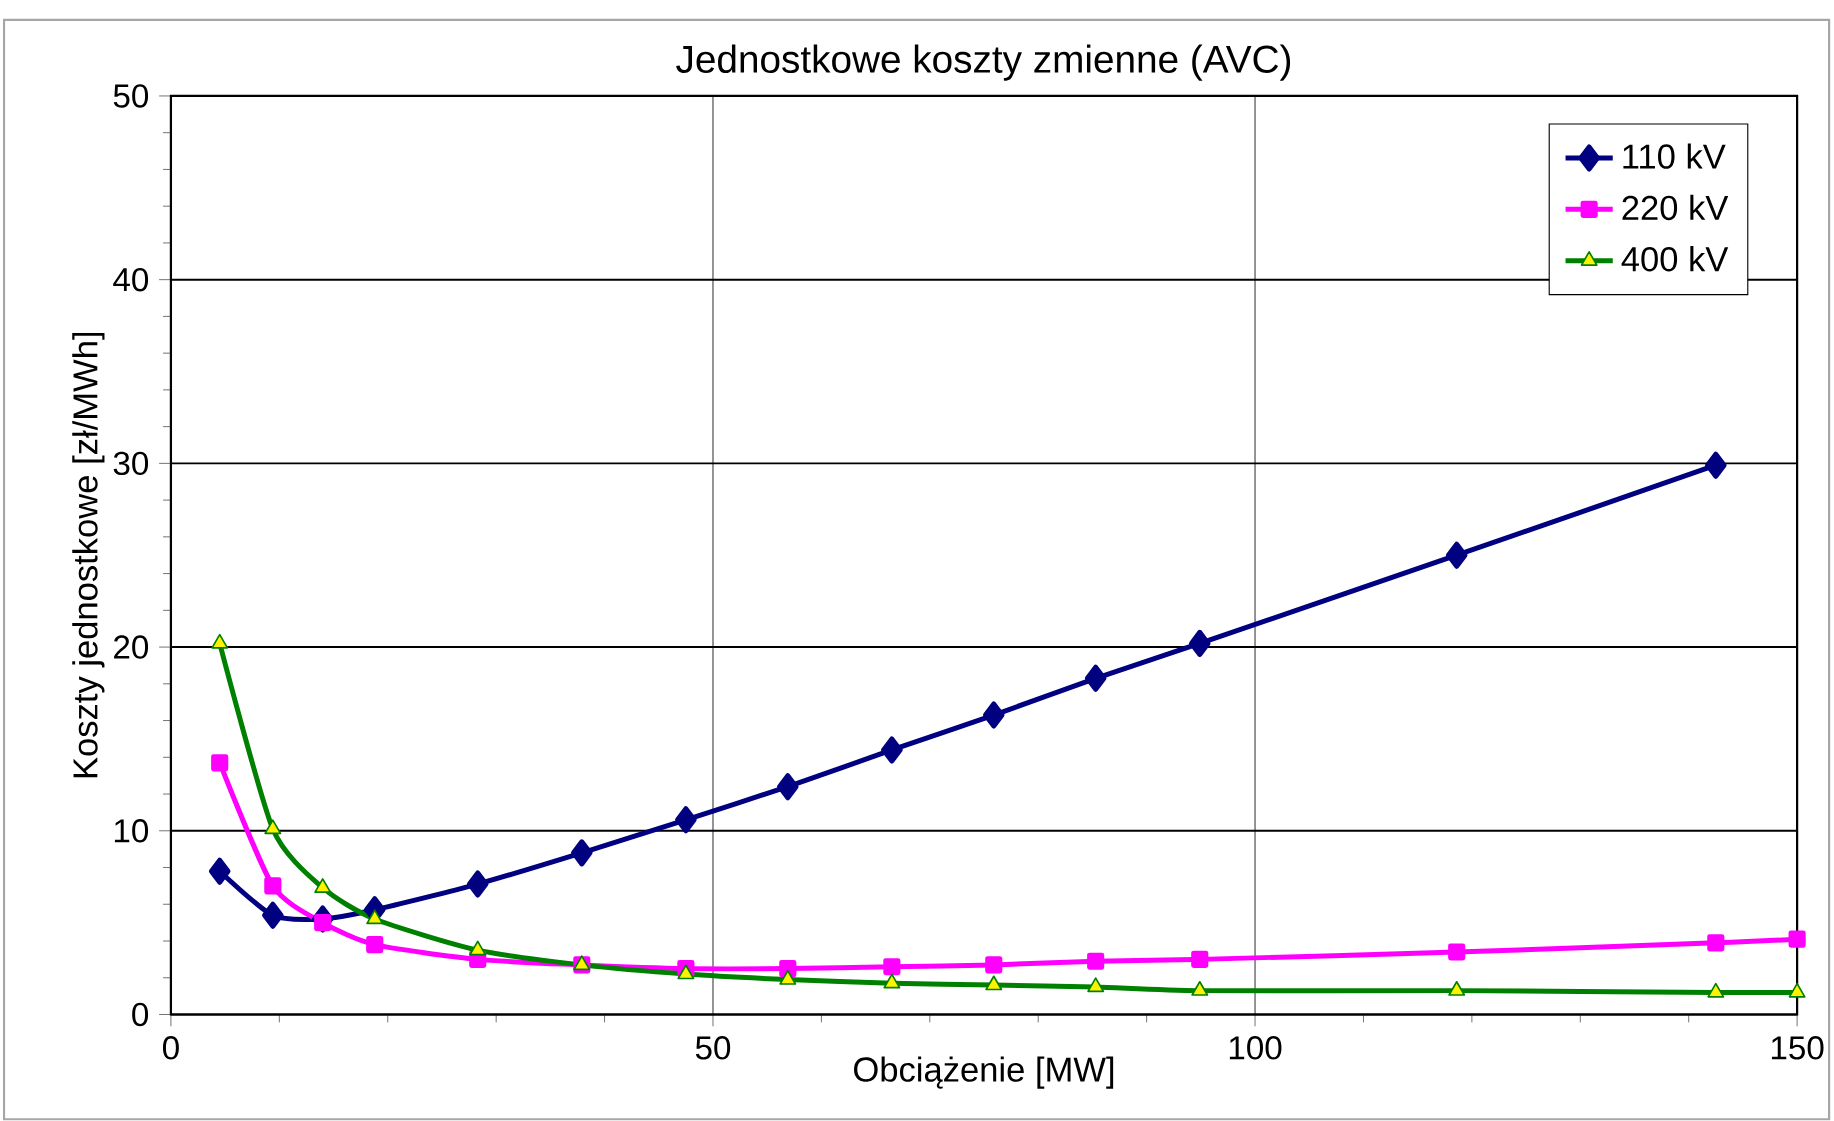  I want to click on x-tick-label: 0, so click(170, 1048).